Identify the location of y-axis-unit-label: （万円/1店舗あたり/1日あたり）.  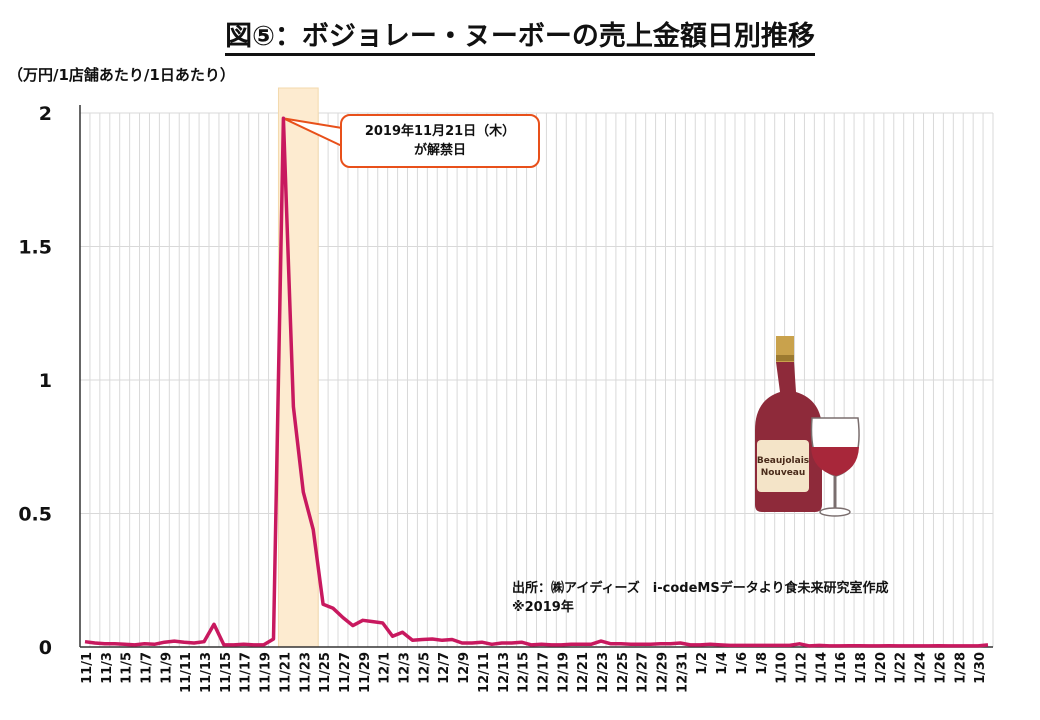
(121, 75).